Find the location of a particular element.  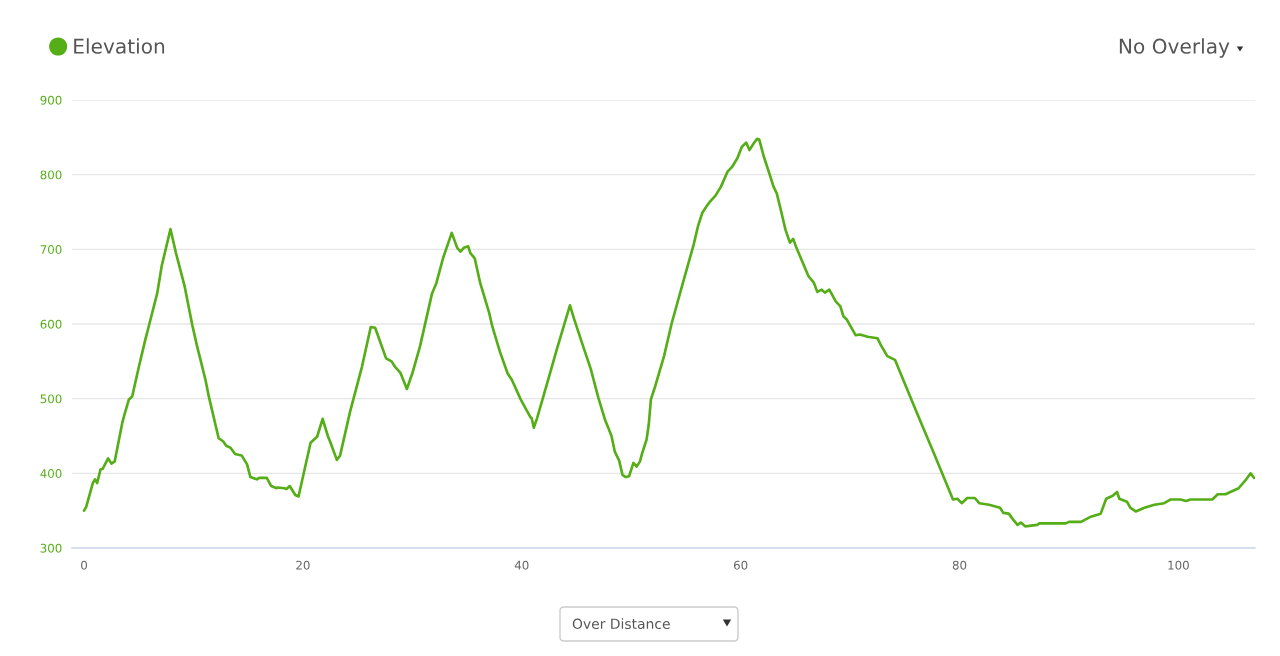

text: No Overlay is located at coordinates (1174, 48).